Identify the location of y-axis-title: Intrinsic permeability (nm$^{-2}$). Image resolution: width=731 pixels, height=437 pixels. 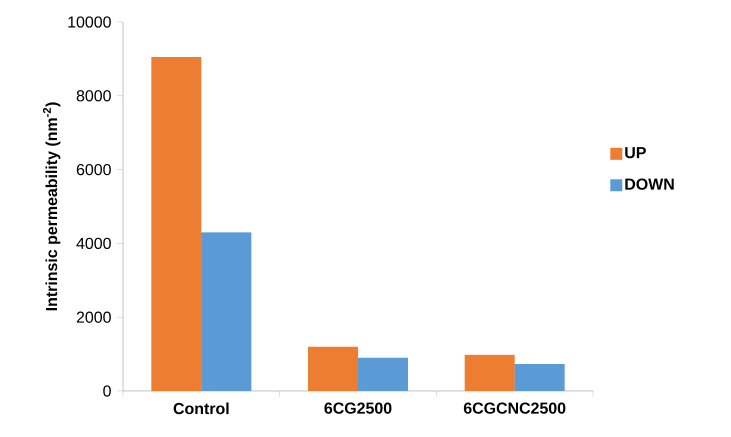
(51, 206).